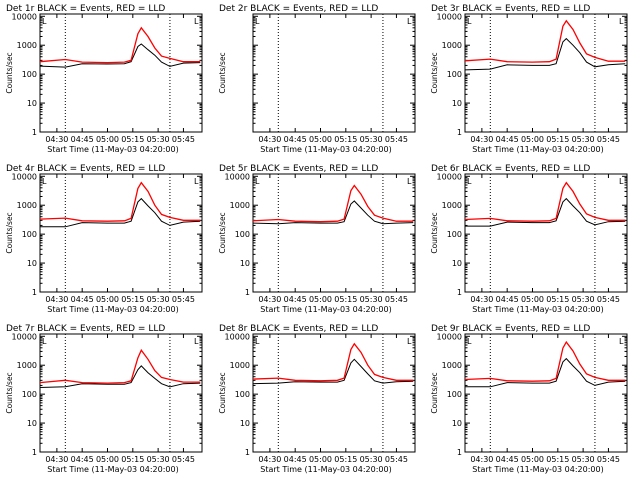  What do you see at coordinates (298, 9) in the screenshot?
I see `plot-title: Det 2r BLACK = Events, RED = LLD` at bounding box center [298, 9].